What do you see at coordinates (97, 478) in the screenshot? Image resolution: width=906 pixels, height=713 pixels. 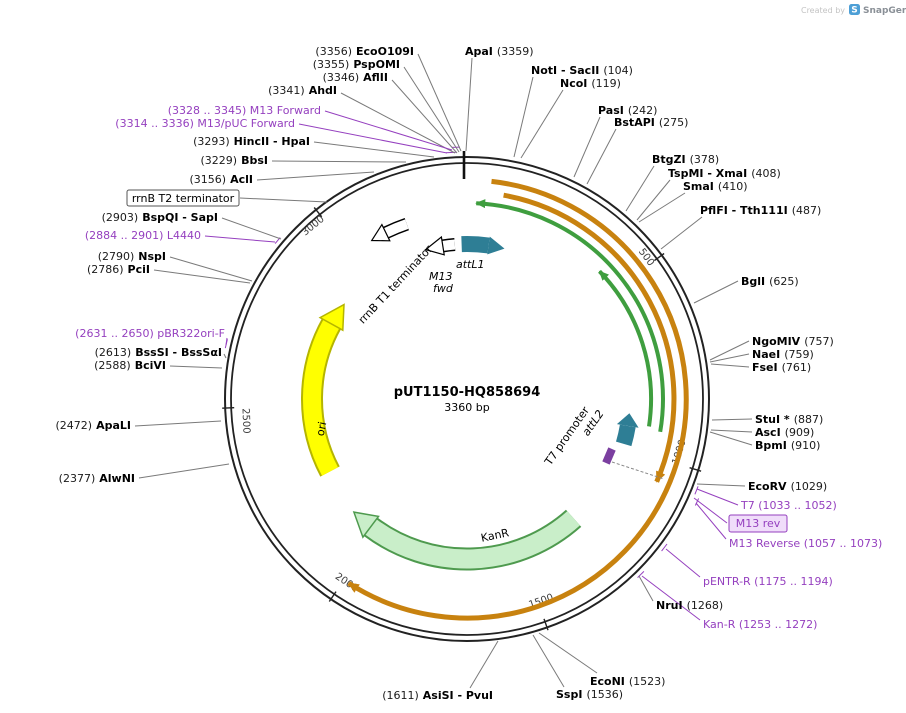 I see `enzyme-label-alwni: (2377) AlwNI` at bounding box center [97, 478].